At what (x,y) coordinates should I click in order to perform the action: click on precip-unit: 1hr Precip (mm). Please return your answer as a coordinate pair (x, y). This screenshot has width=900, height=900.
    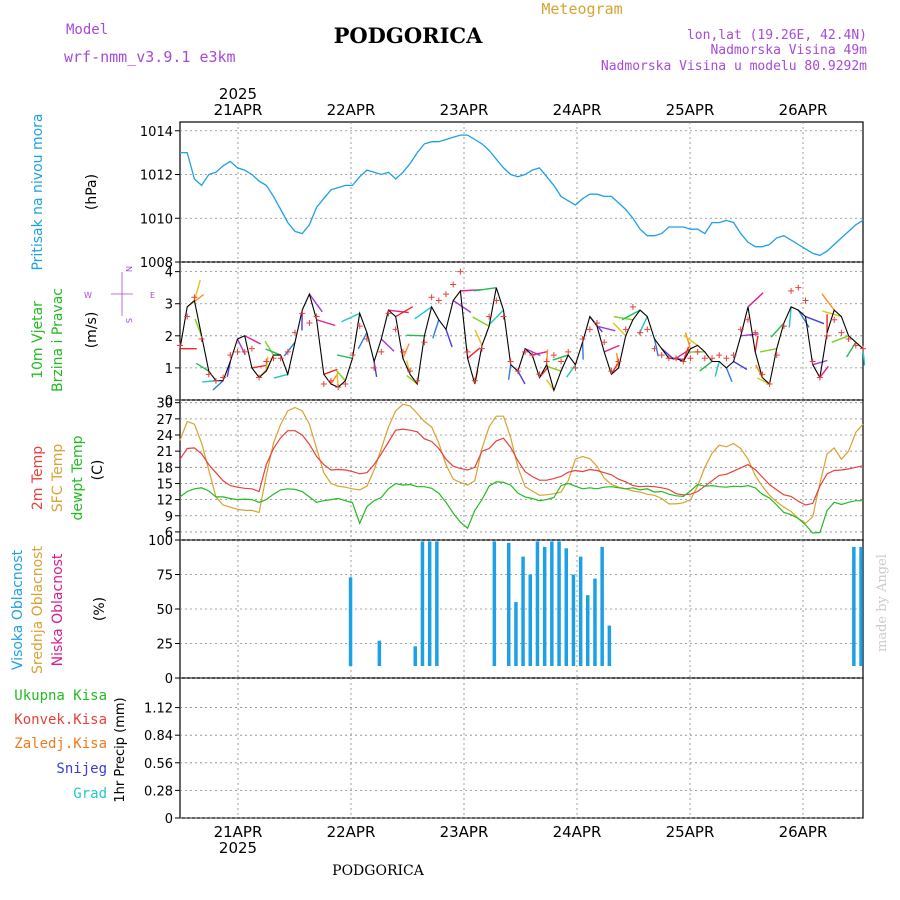
    Looking at the image, I should click on (120, 749).